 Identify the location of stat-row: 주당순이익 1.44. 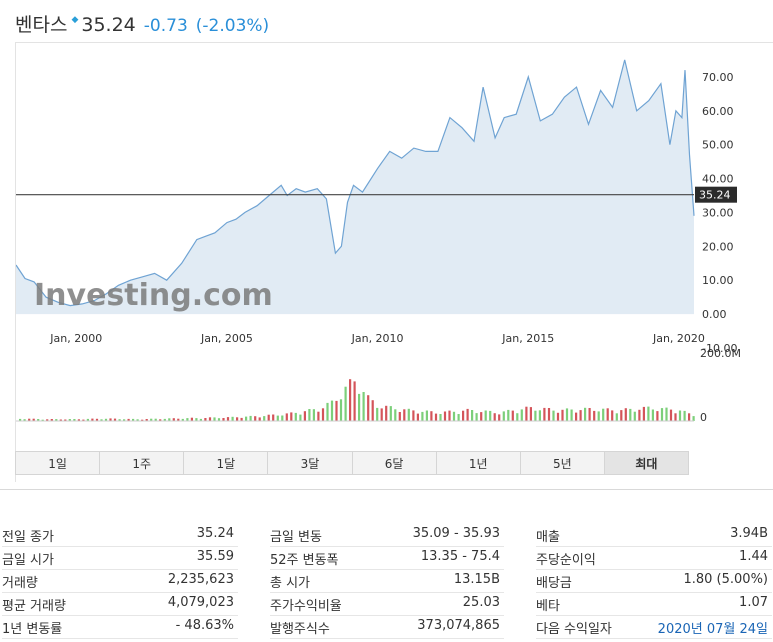
(654, 558).